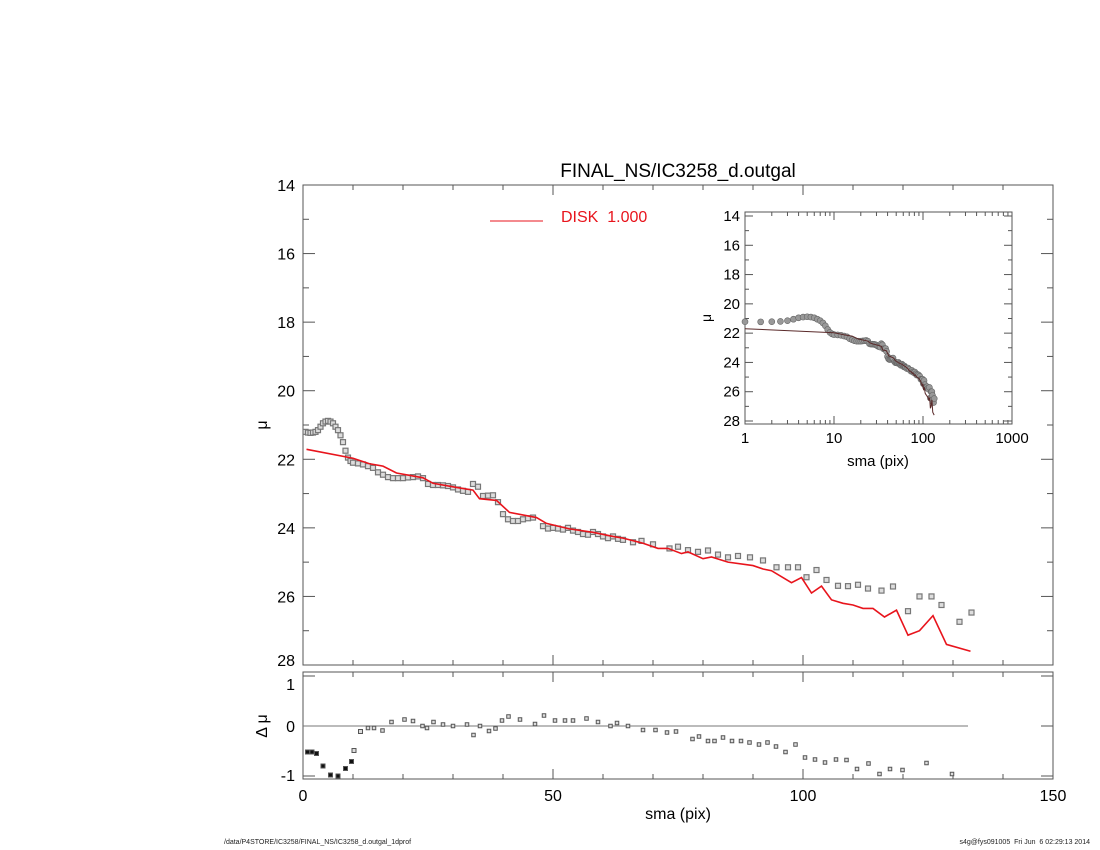 This screenshot has width=1100, height=850. I want to click on legend: DISK 1.000, so click(568, 217).